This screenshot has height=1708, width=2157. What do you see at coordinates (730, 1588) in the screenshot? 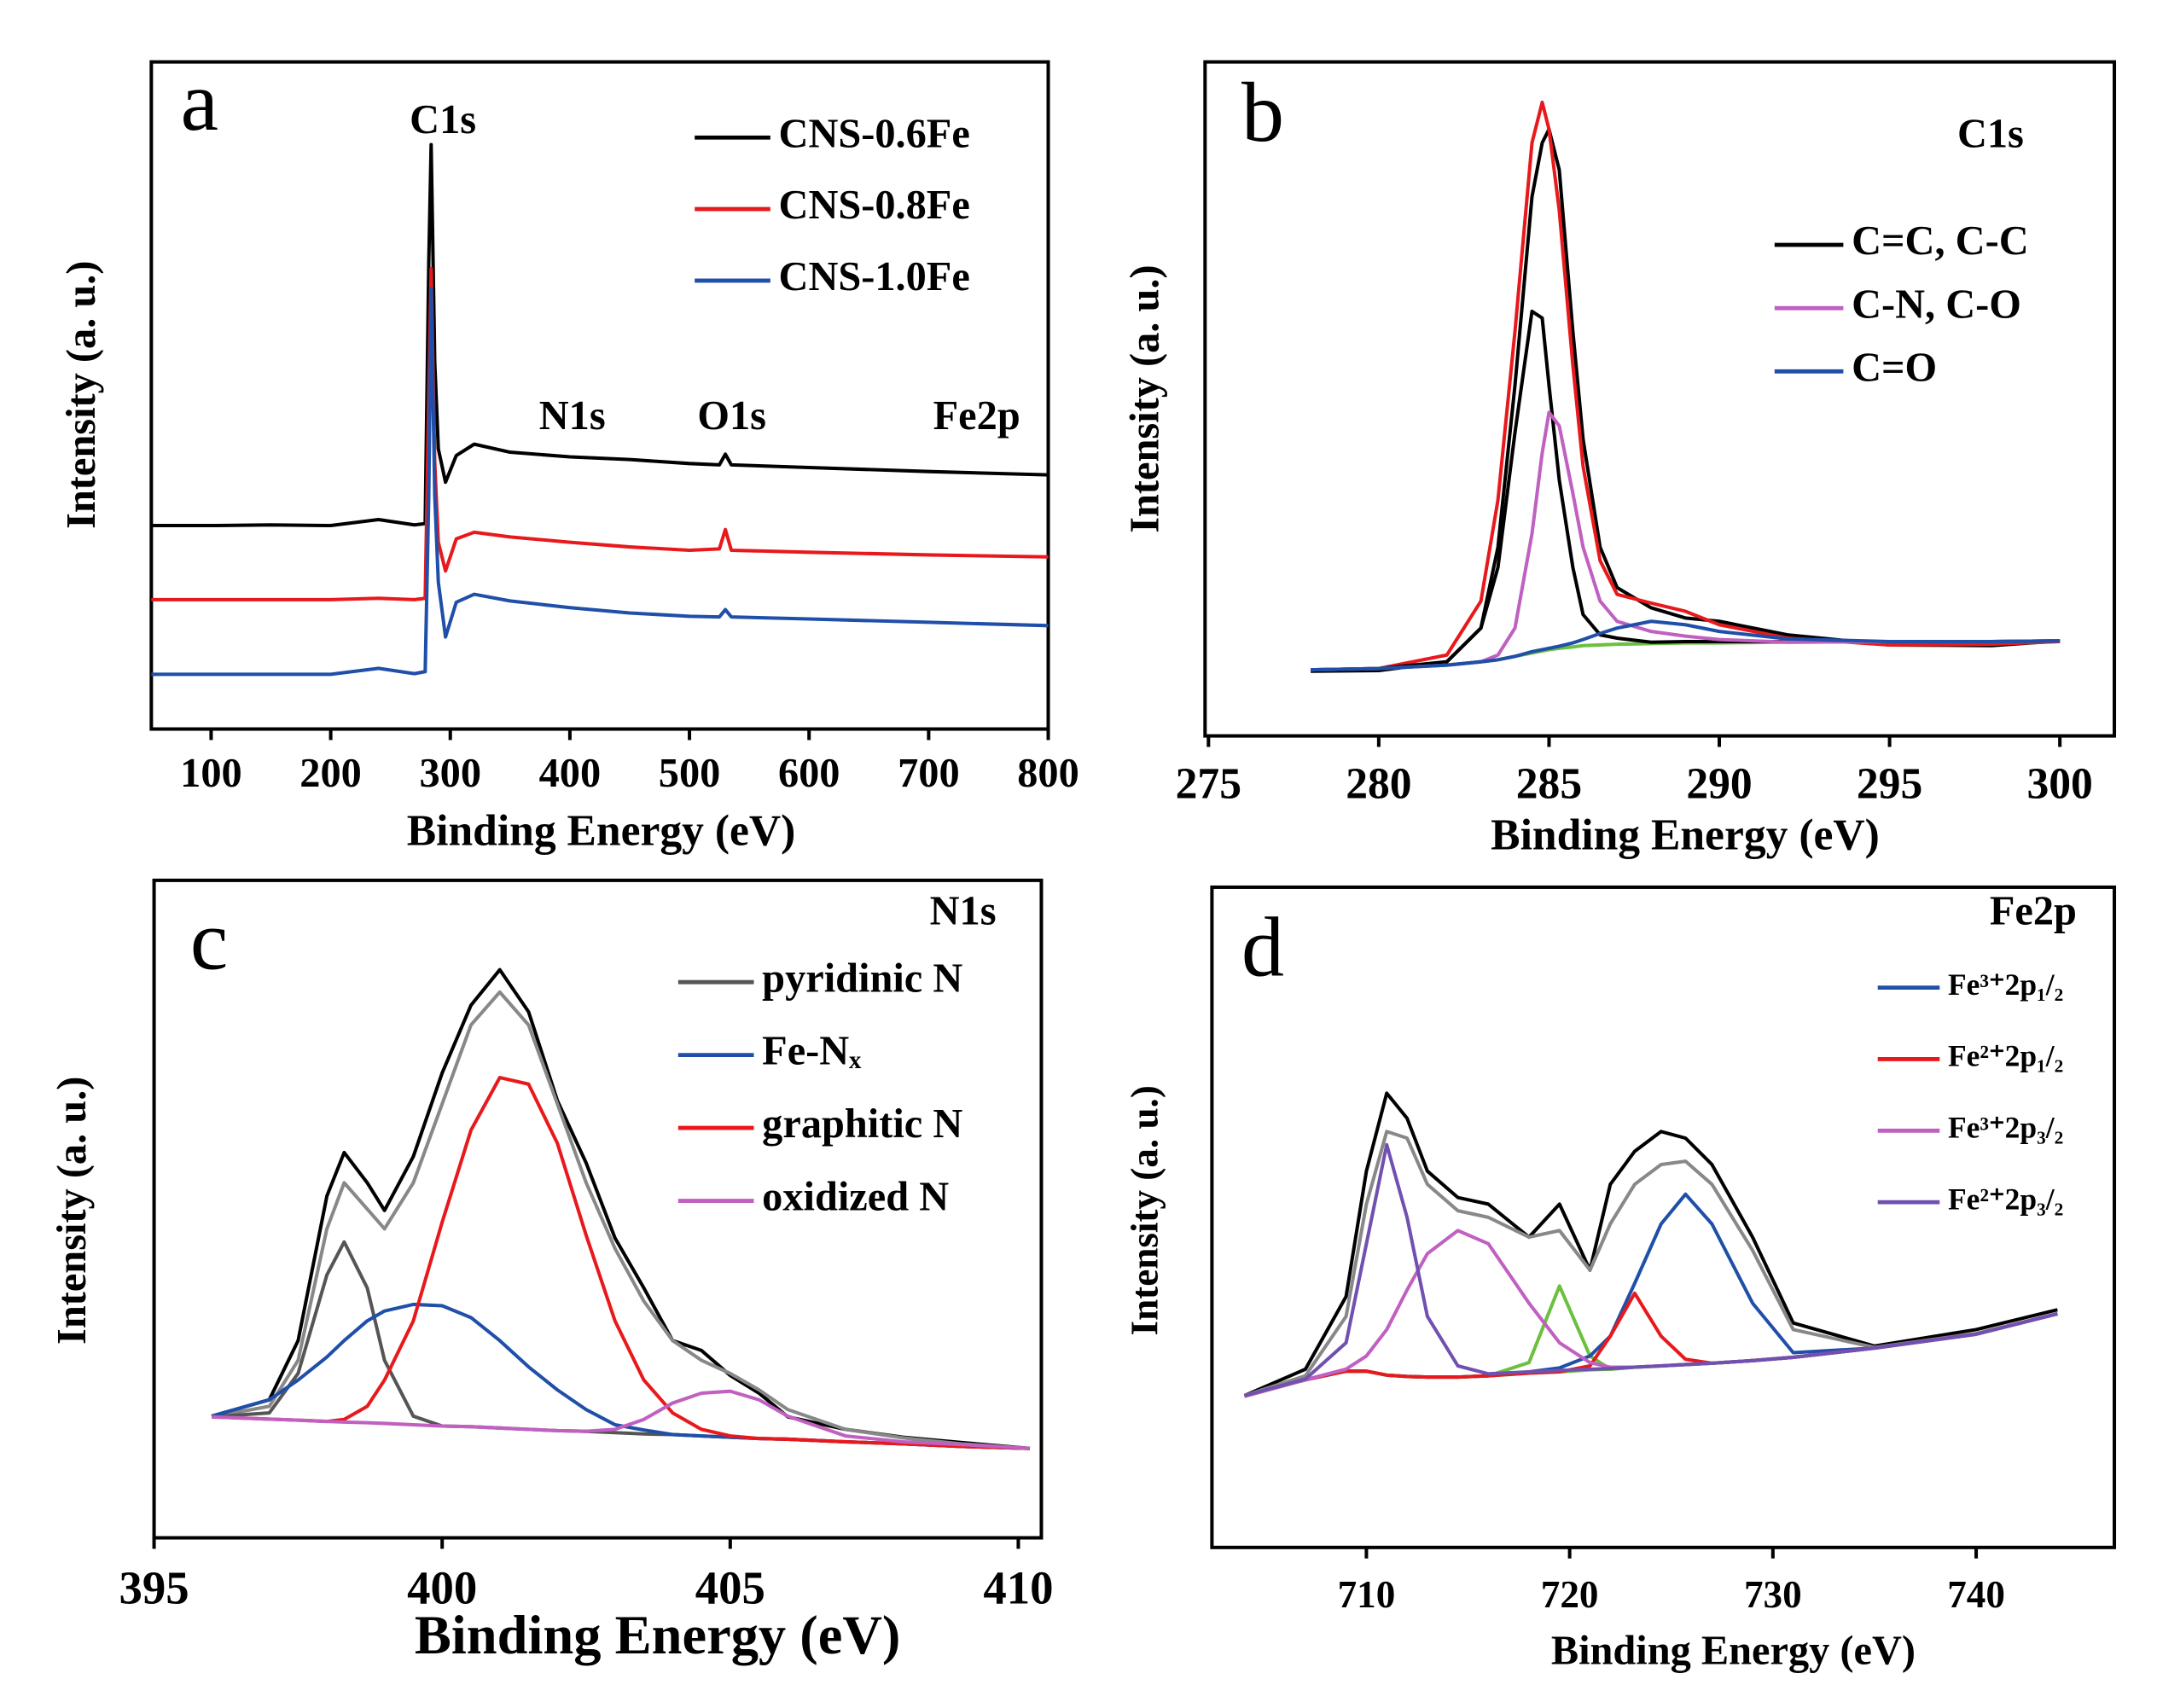
I see `x-tick-label: 405` at bounding box center [730, 1588].